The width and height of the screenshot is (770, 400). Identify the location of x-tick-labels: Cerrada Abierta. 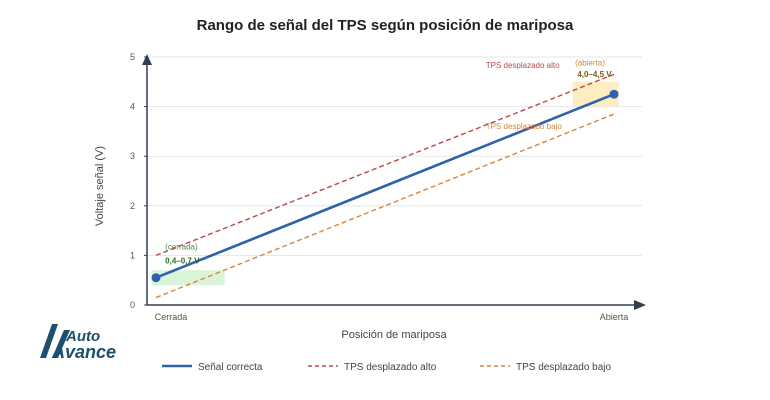
(392, 317).